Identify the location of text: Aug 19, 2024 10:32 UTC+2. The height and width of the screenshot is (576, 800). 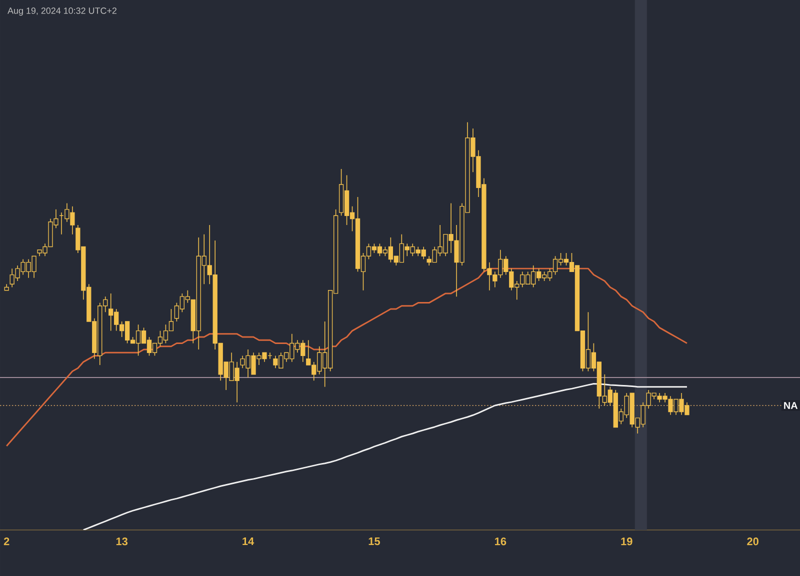
(62, 12).